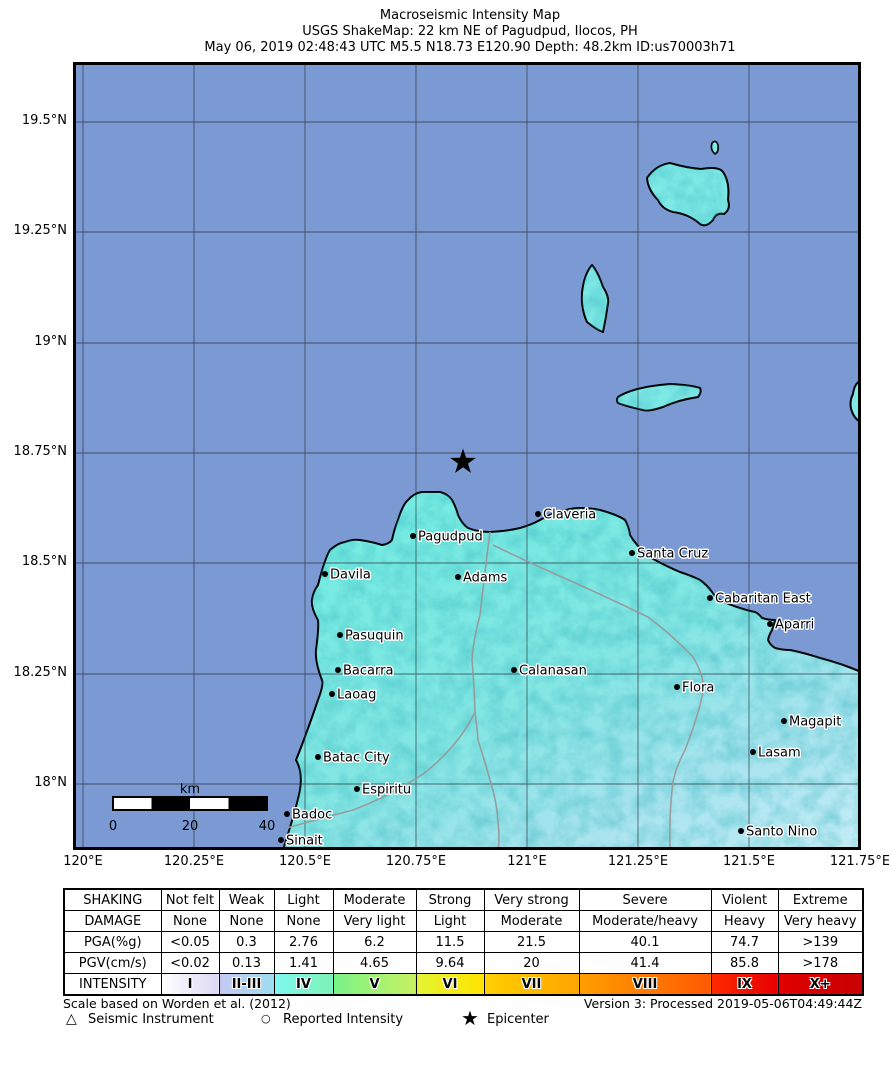 The width and height of the screenshot is (889, 1069). Describe the element at coordinates (531, 963) in the screenshot. I see `table-cell: 20` at that location.